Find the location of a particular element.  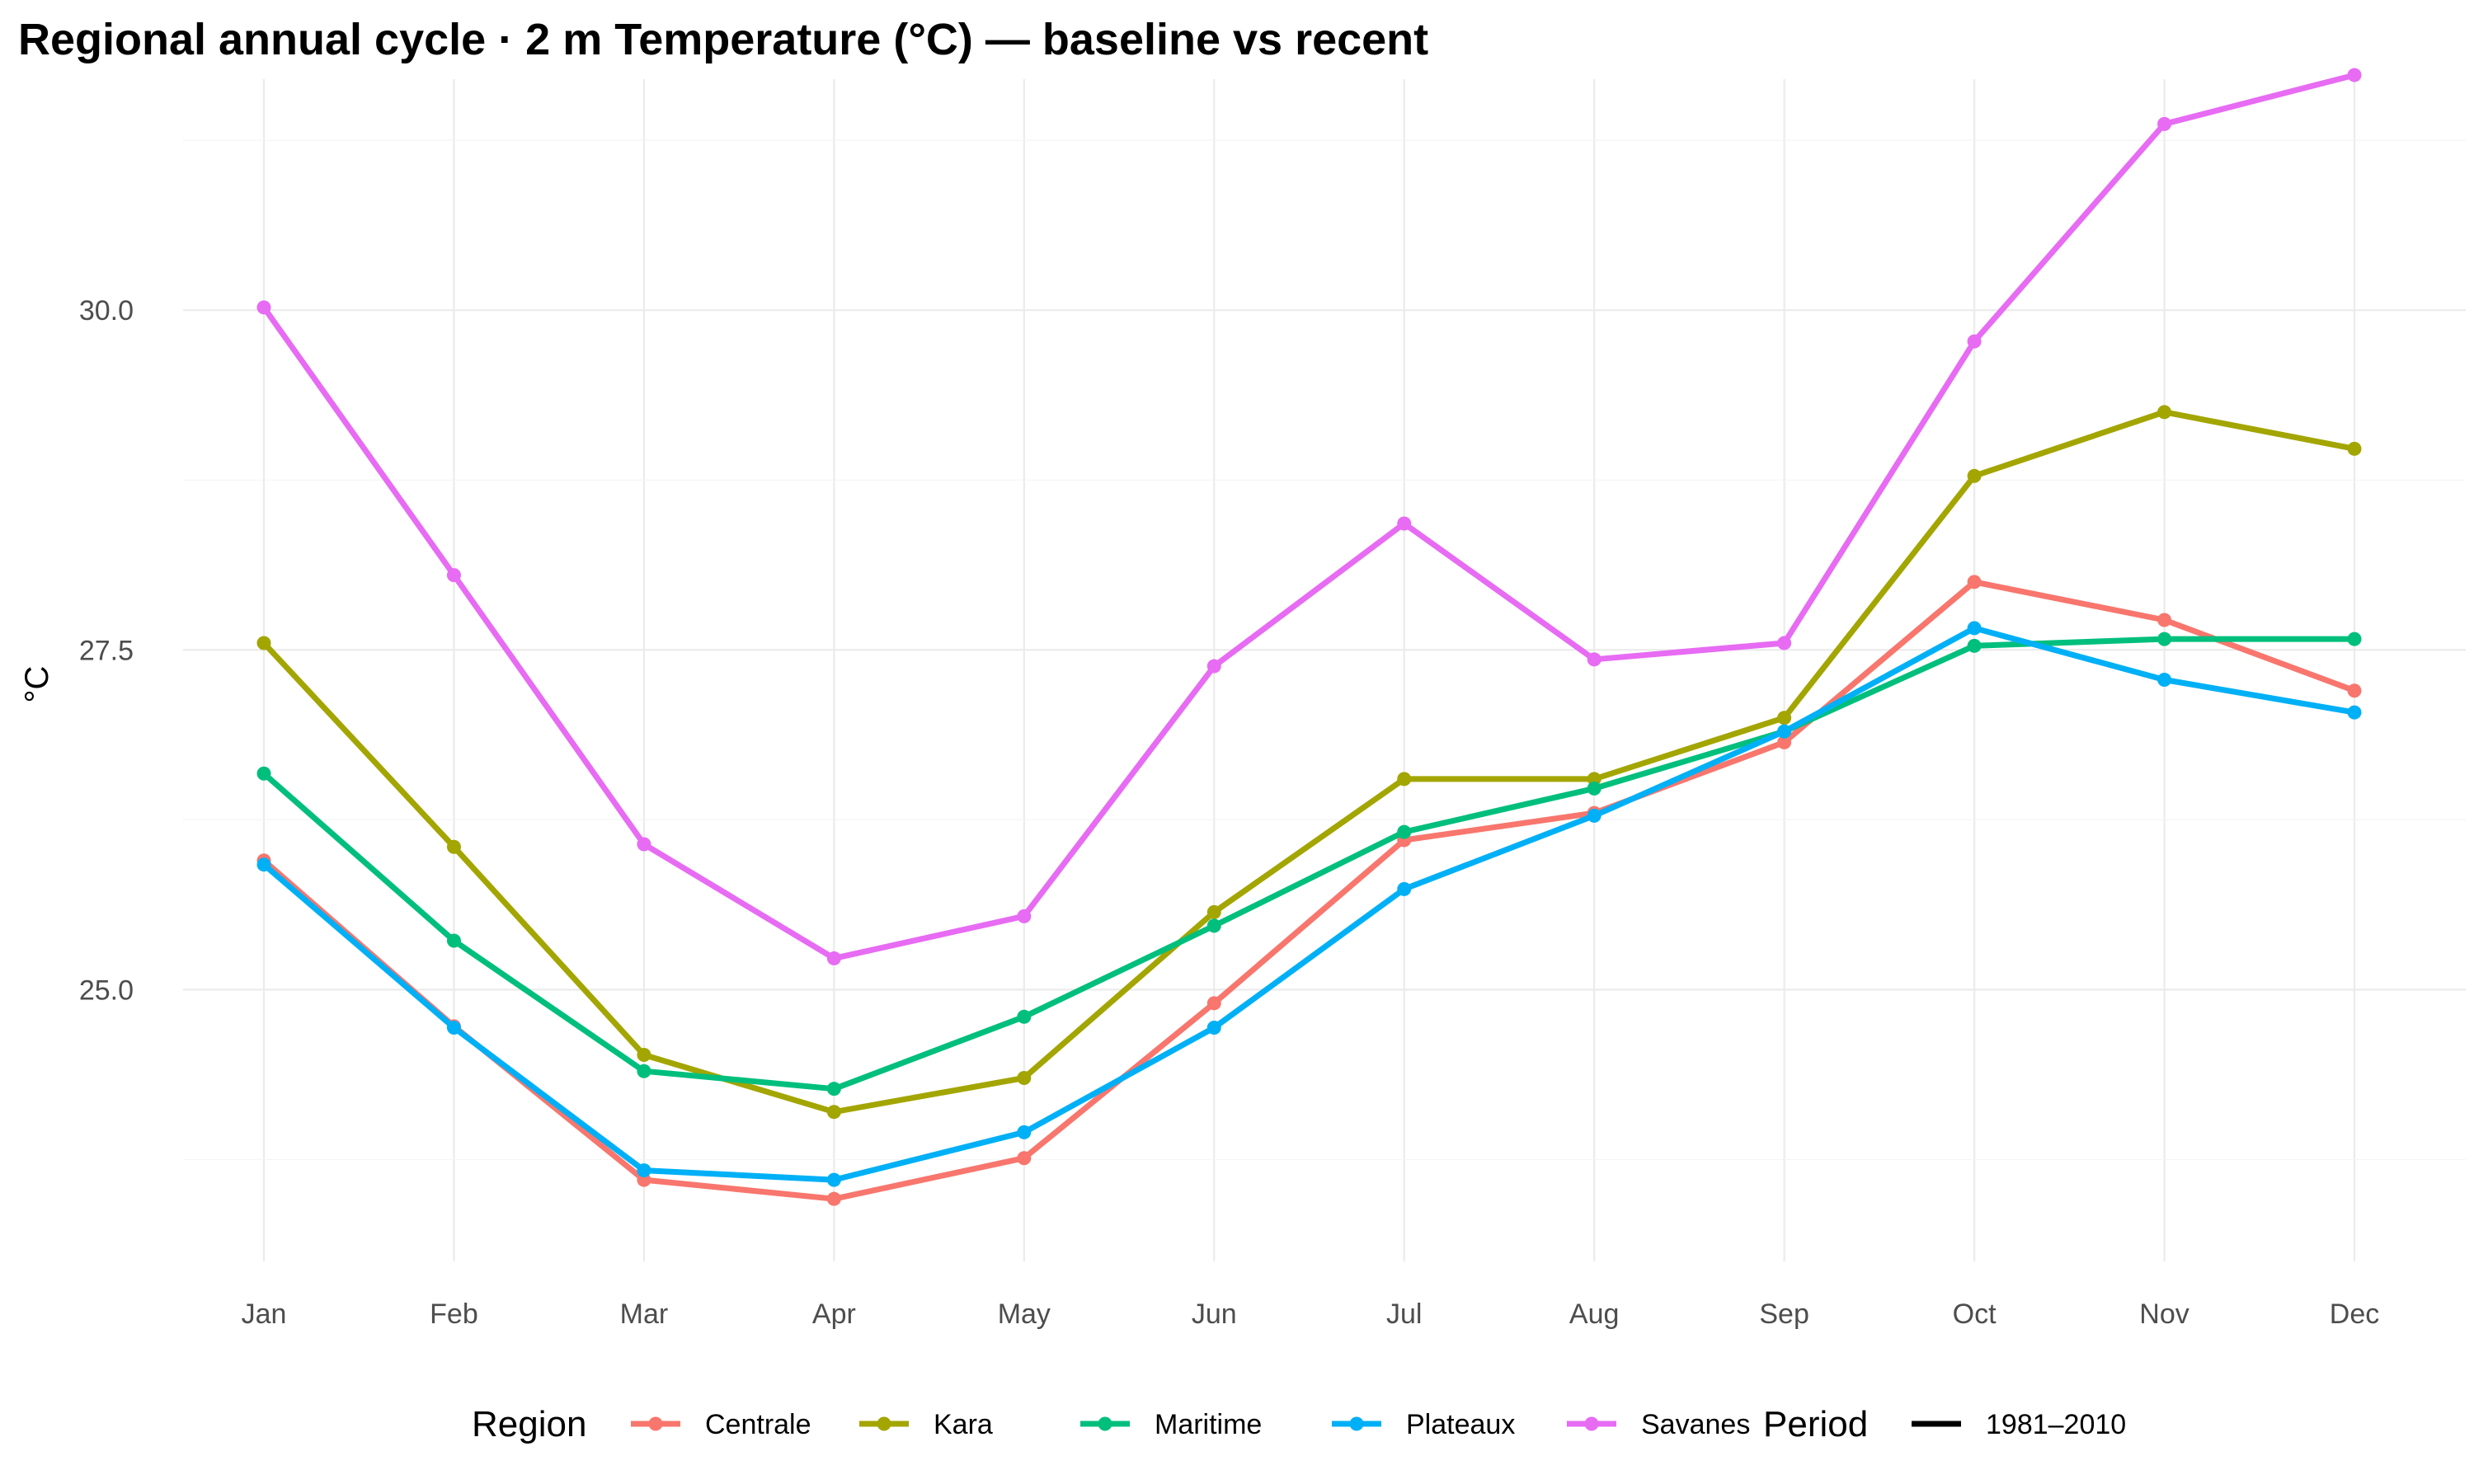

legend-label: Maritime is located at coordinates (1208, 1424).